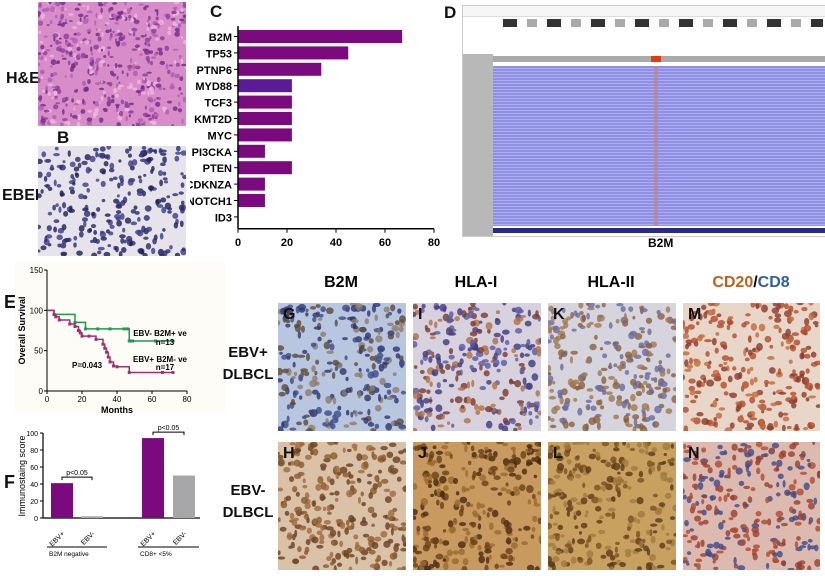 Image resolution: width=825 pixels, height=576 pixels. Describe the element at coordinates (248, 490) in the screenshot. I see `row-label-line1: EBV-` at that location.